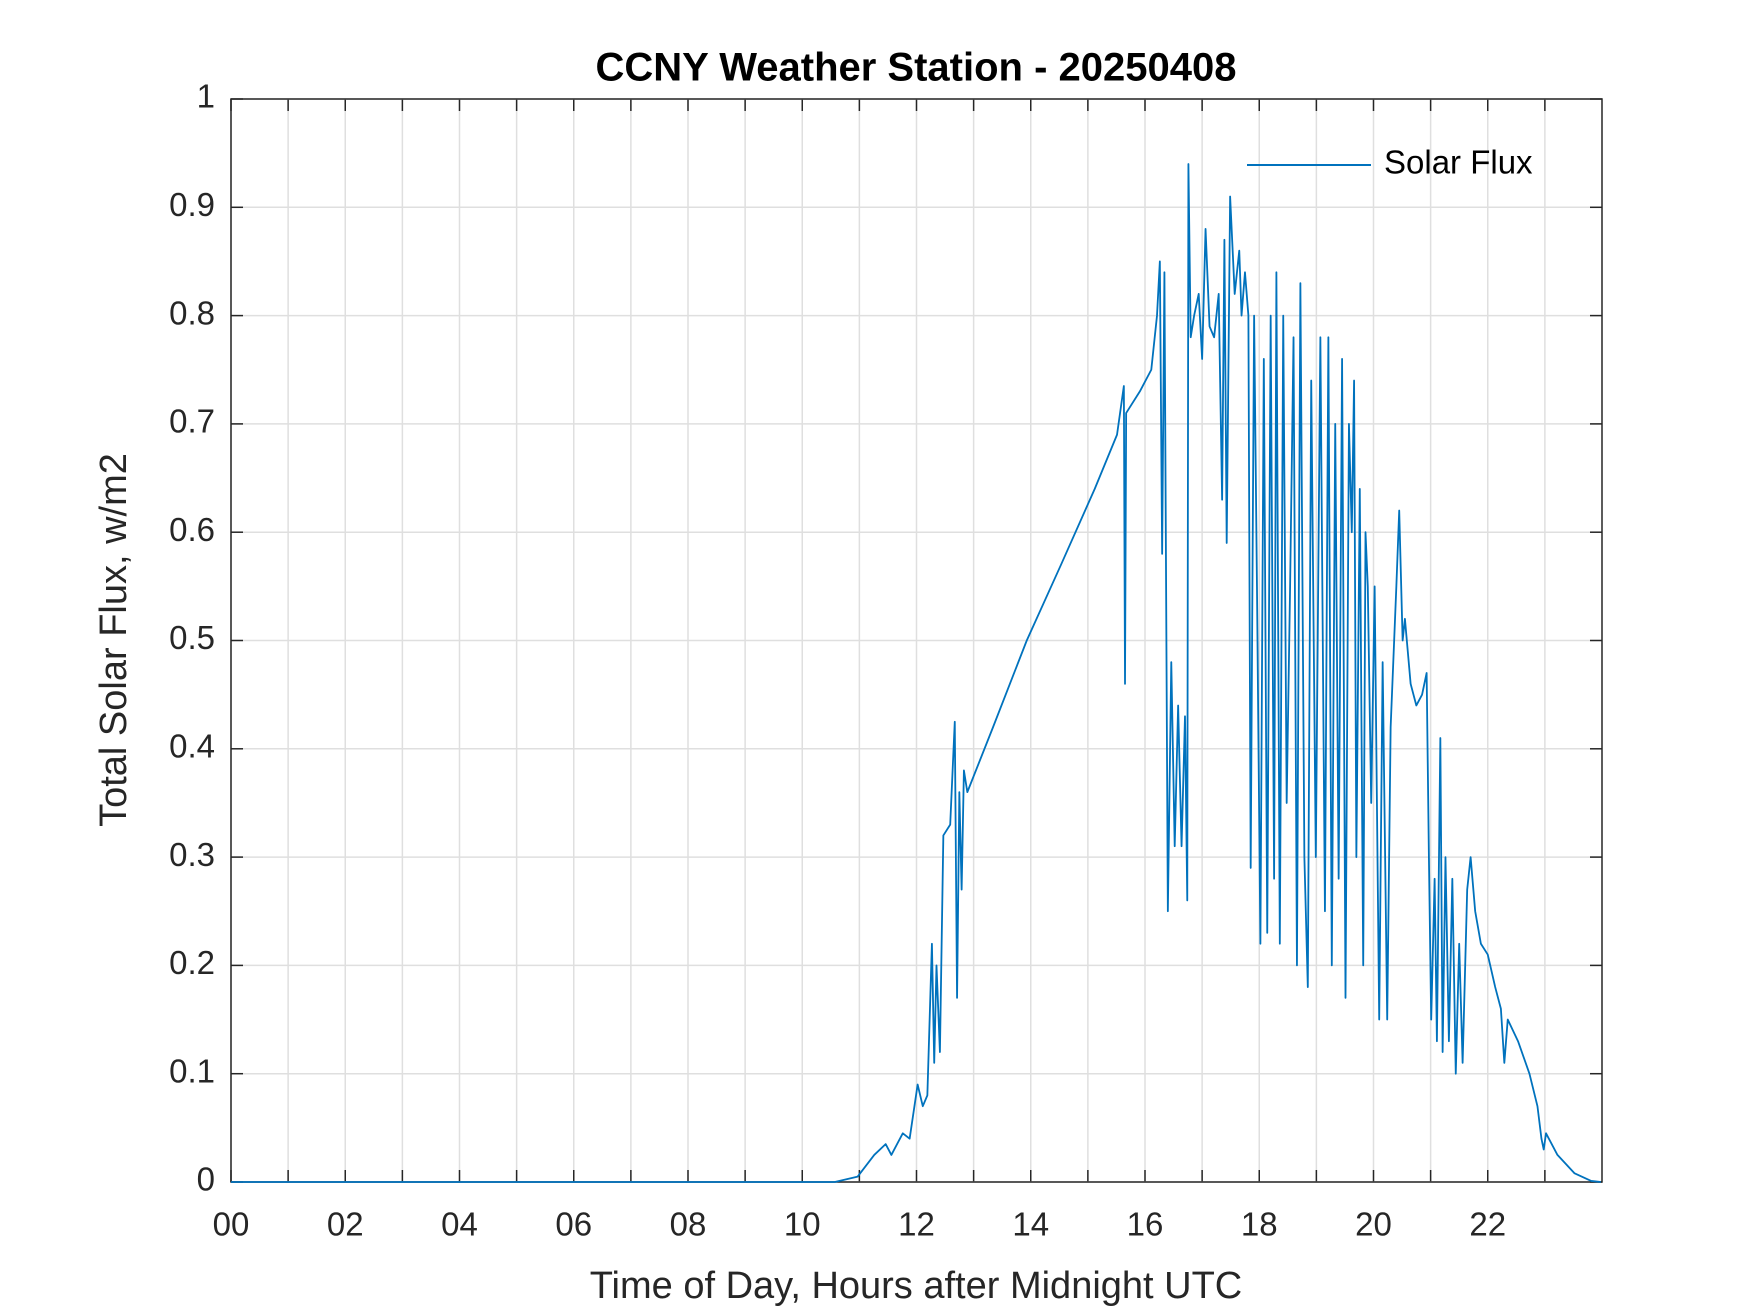  What do you see at coordinates (1458, 162) in the screenshot?
I see `legend-label: Solar Flux` at bounding box center [1458, 162].